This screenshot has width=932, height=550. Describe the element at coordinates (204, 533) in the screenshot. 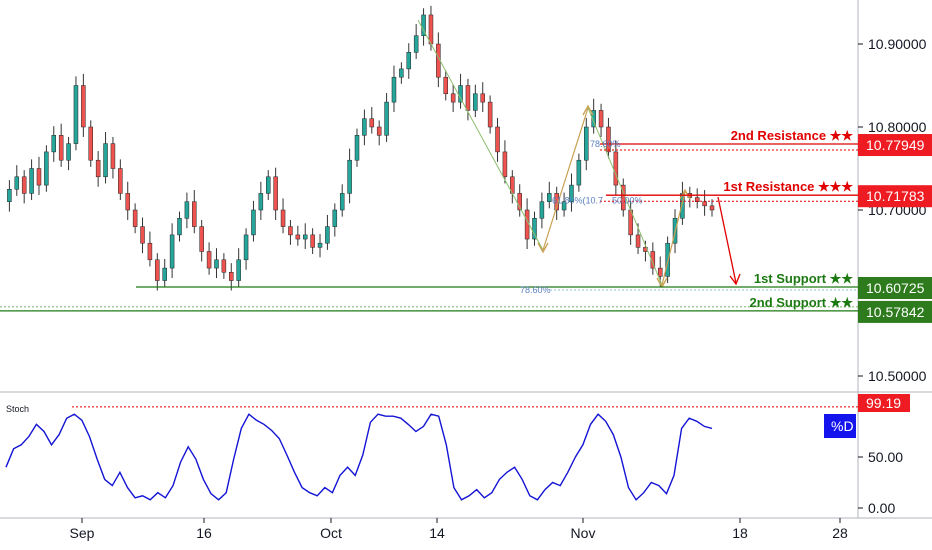

I see `time-tick-label: 16` at that location.